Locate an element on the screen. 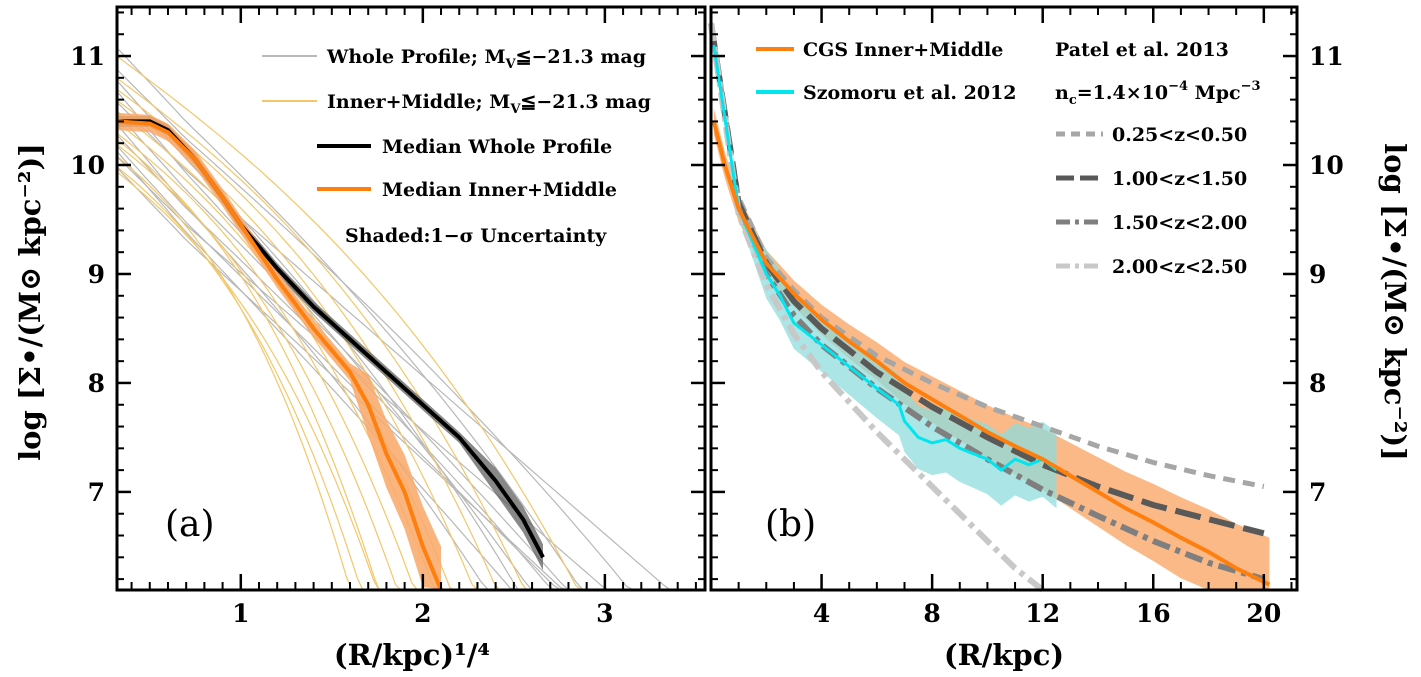 Image resolution: width=1421 pixels, height=677 pixels. ytick-label-right: 9 is located at coordinates (1317, 274).